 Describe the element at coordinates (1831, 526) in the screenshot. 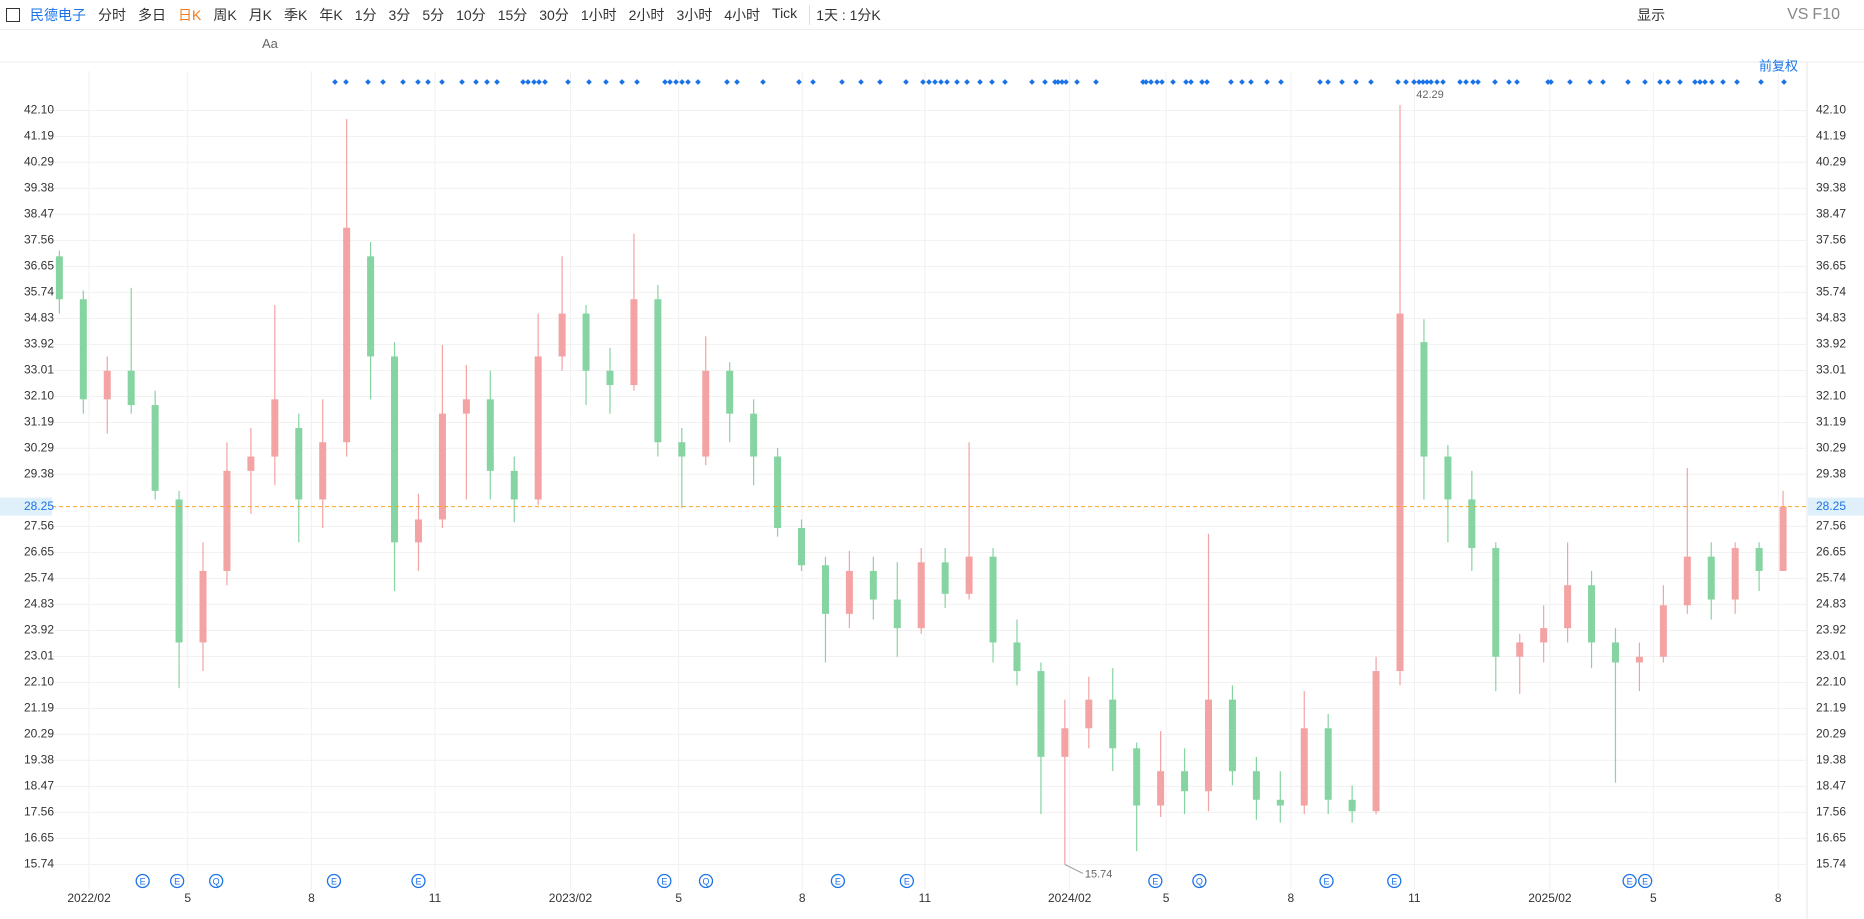

I see `y-tick-label: 27.56` at that location.